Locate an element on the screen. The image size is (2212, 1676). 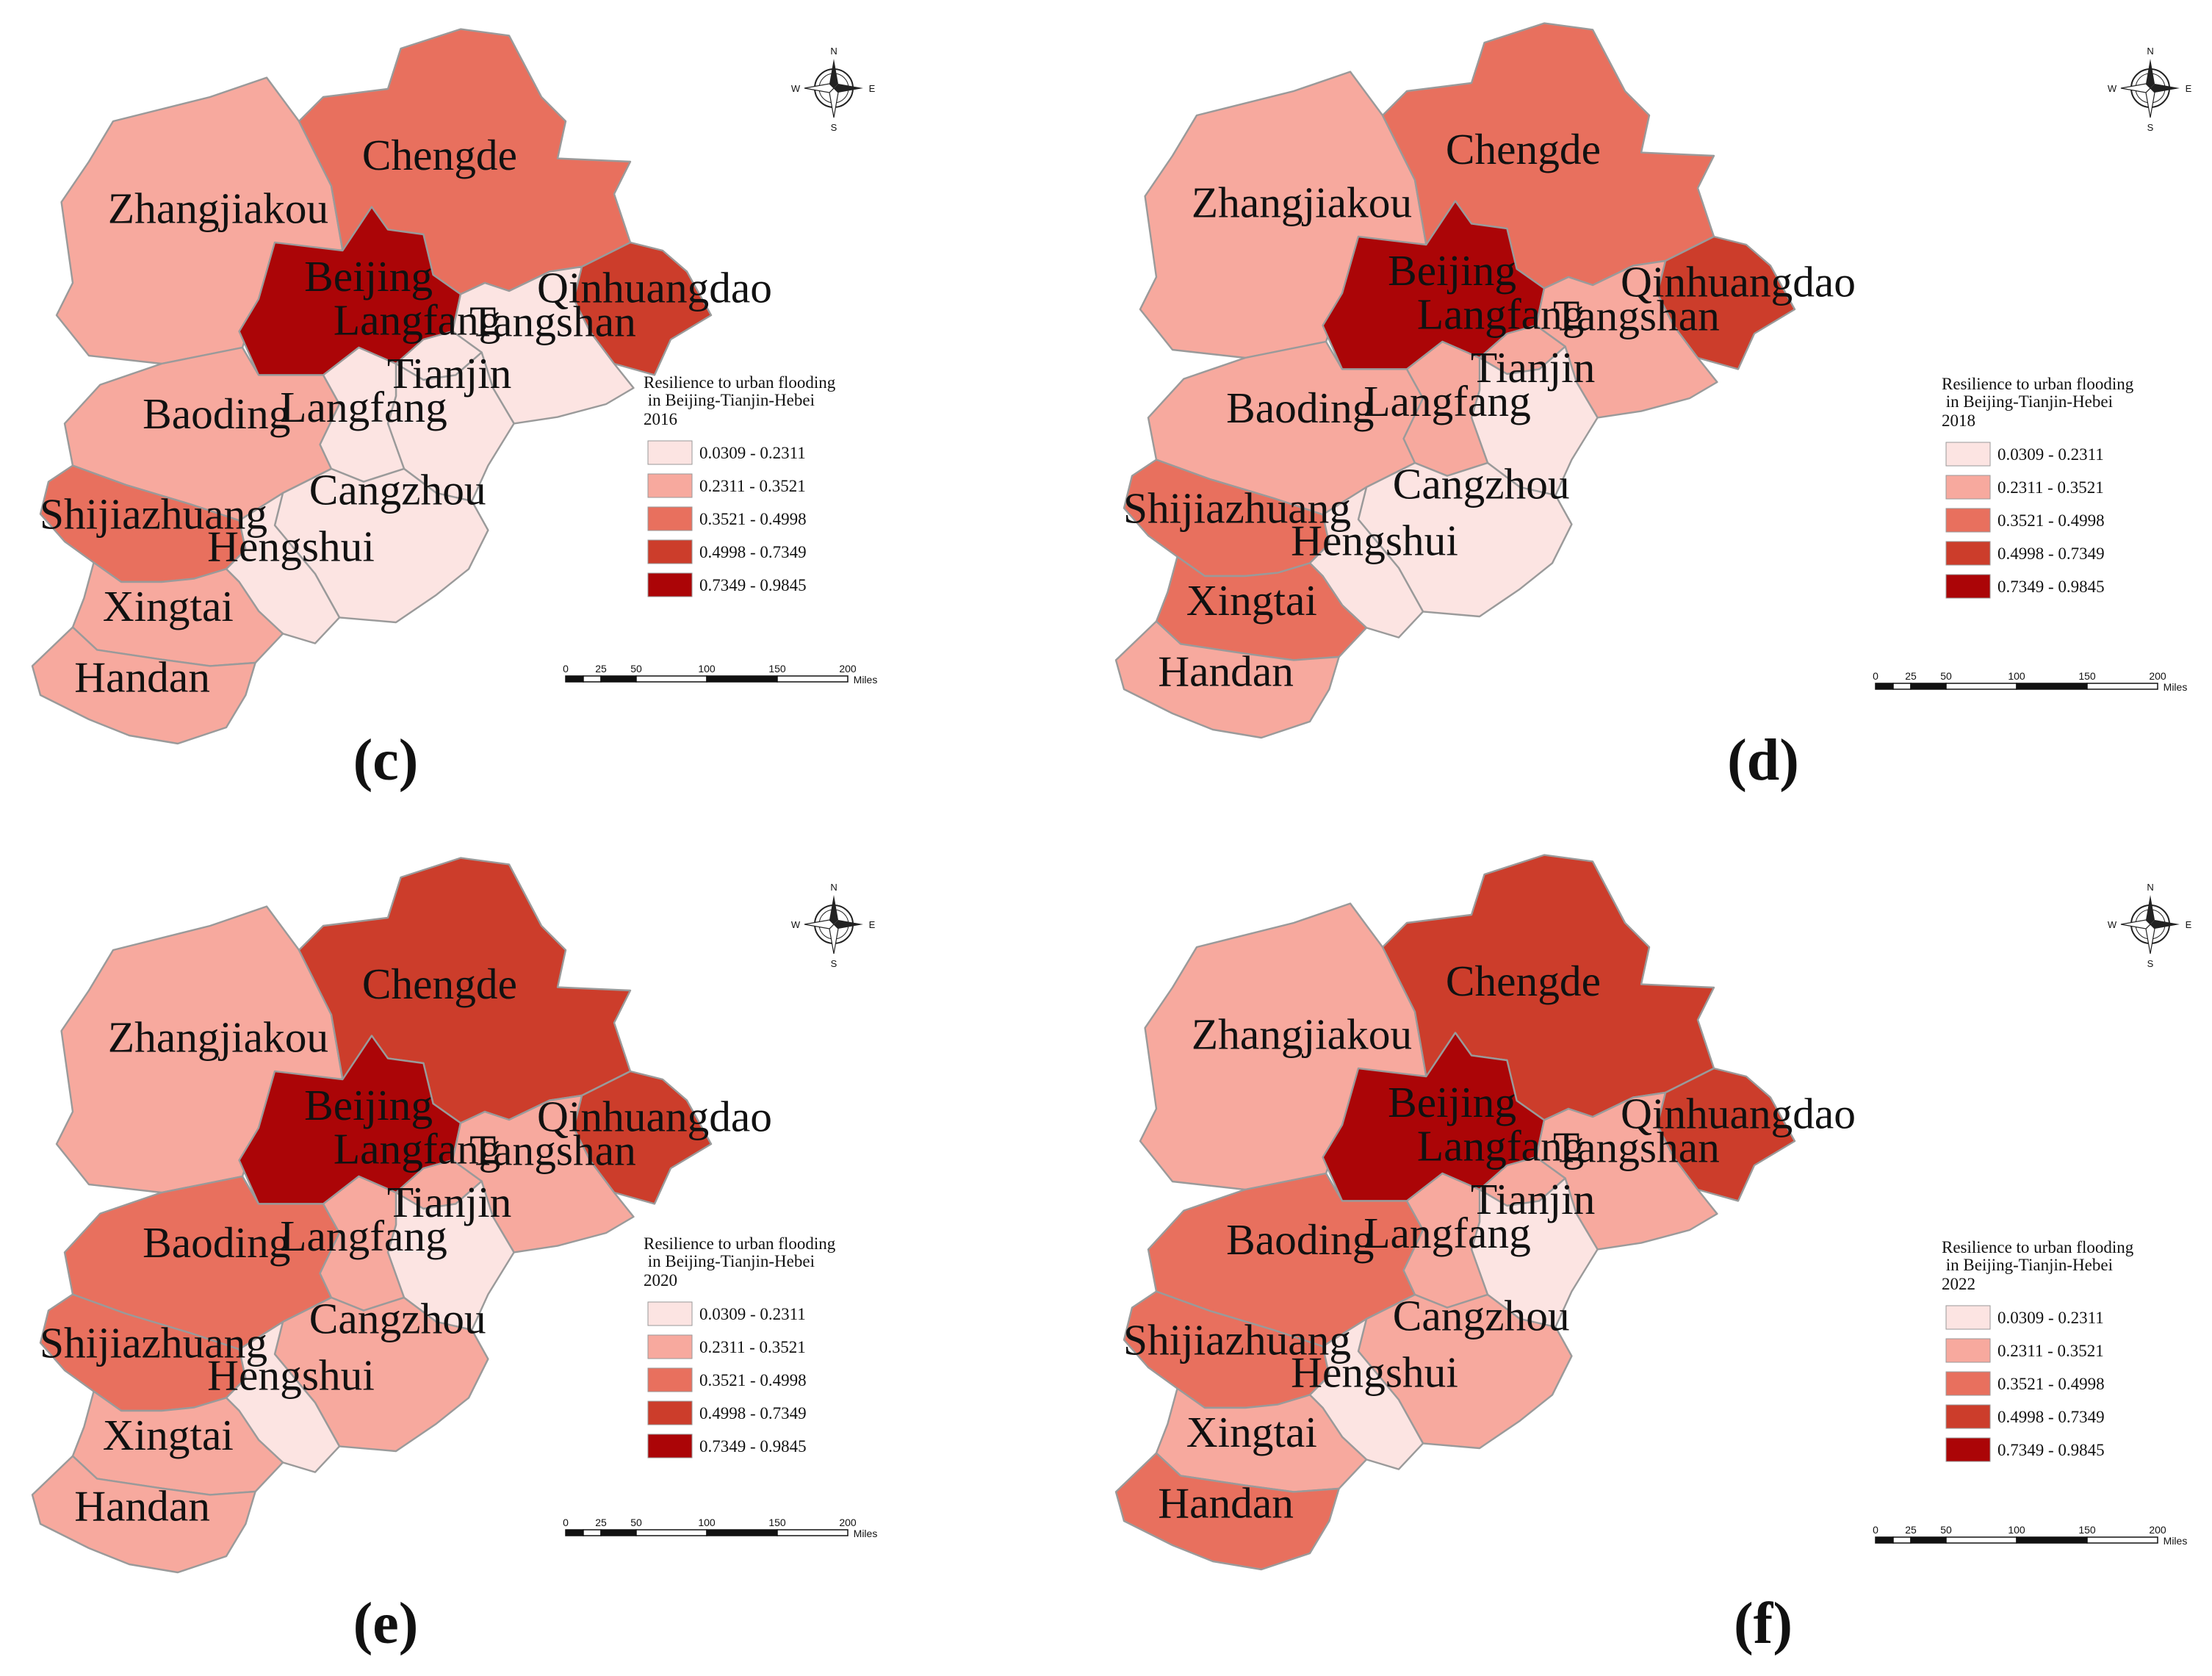
legend-year: 2020 is located at coordinates (660, 1280).